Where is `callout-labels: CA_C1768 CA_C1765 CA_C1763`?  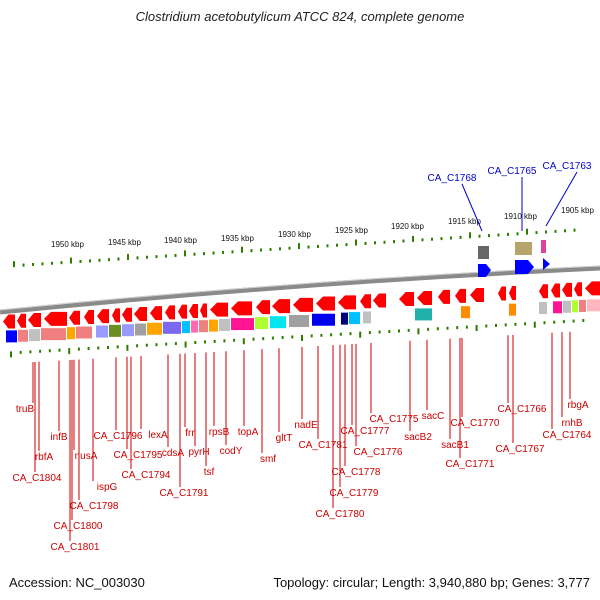
callout-labels: CA_C1768 CA_C1765 CA_C1763 is located at coordinates (510, 196).